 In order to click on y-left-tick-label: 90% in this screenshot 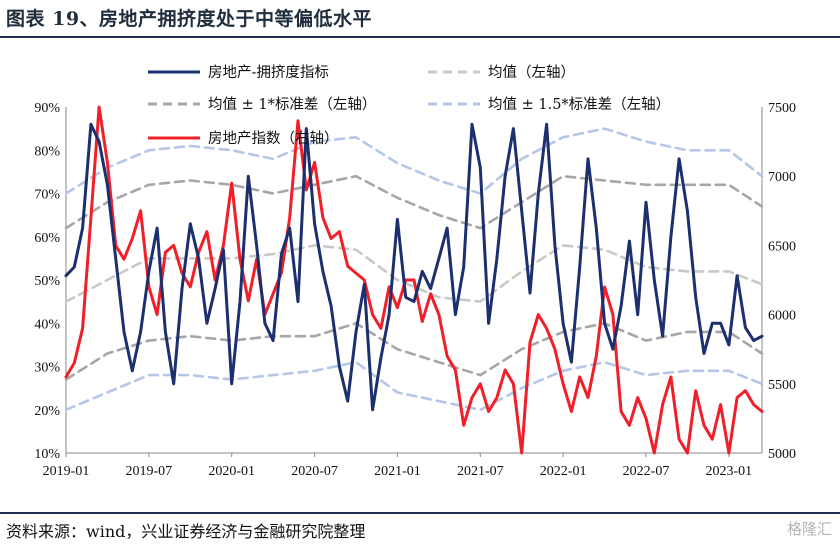, I will do `click(47, 108)`.